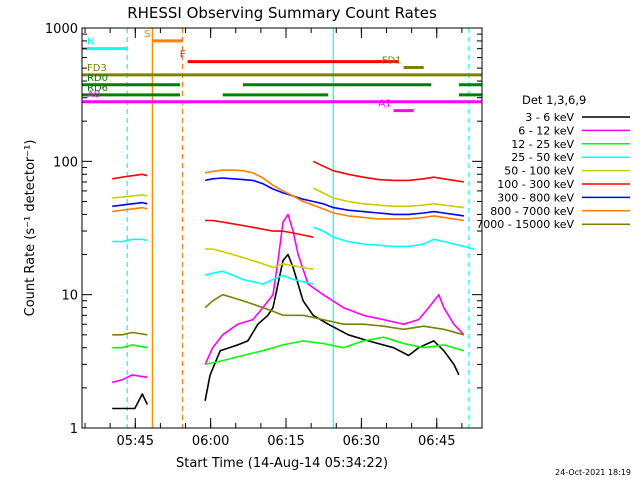  Describe the element at coordinates (288, 351) in the screenshot. I see `series-line-12-25-kev` at that location.